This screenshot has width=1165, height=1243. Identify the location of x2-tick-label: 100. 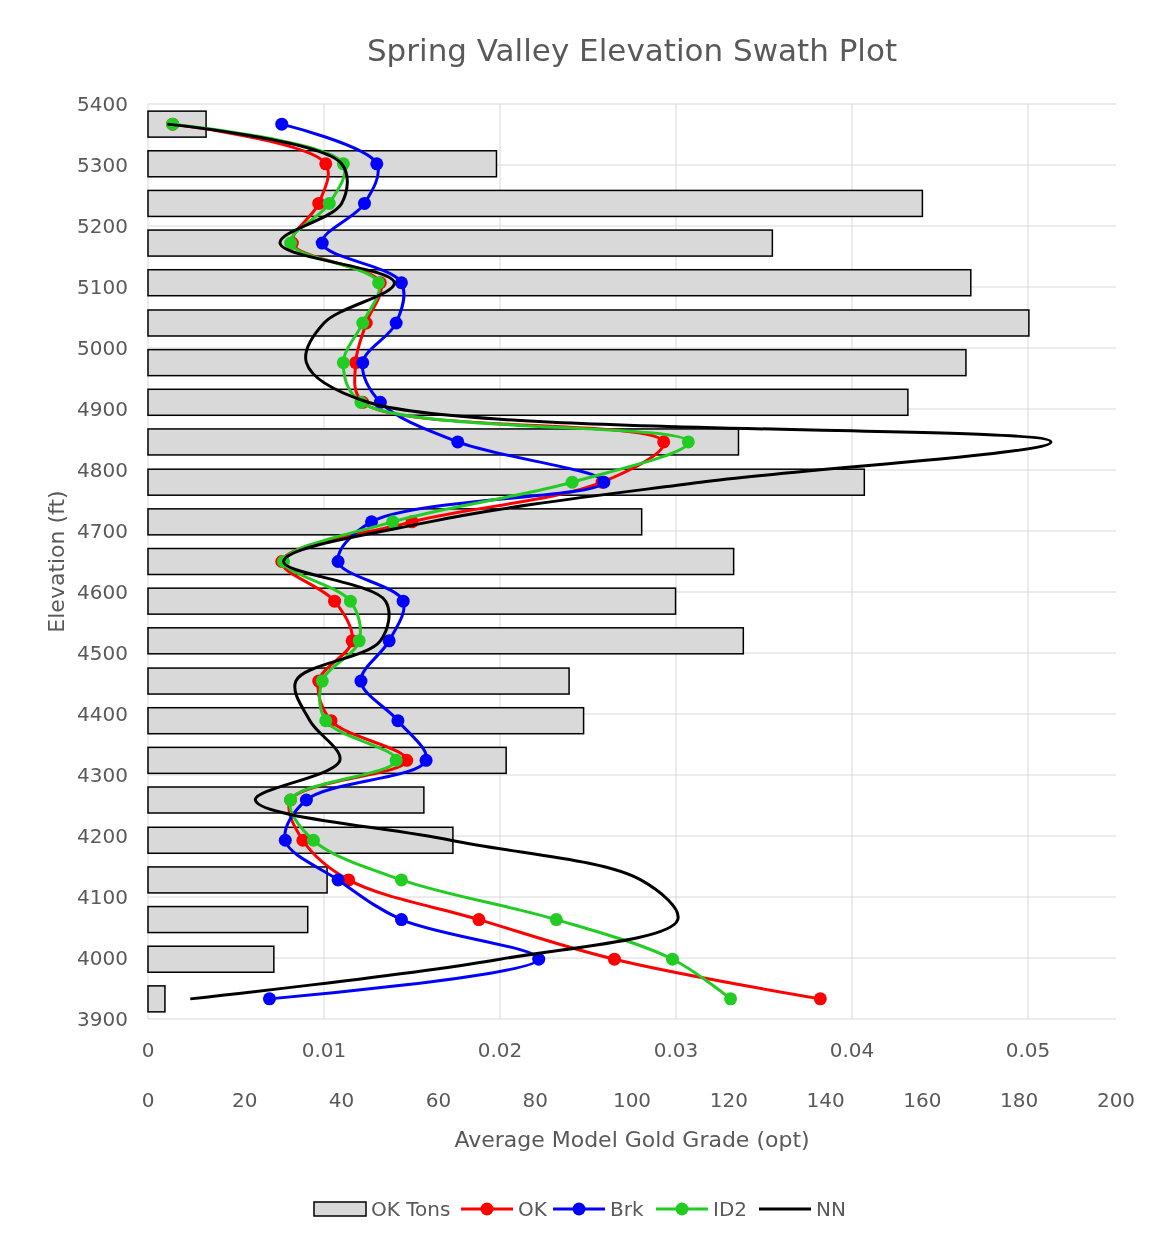
(632, 1100).